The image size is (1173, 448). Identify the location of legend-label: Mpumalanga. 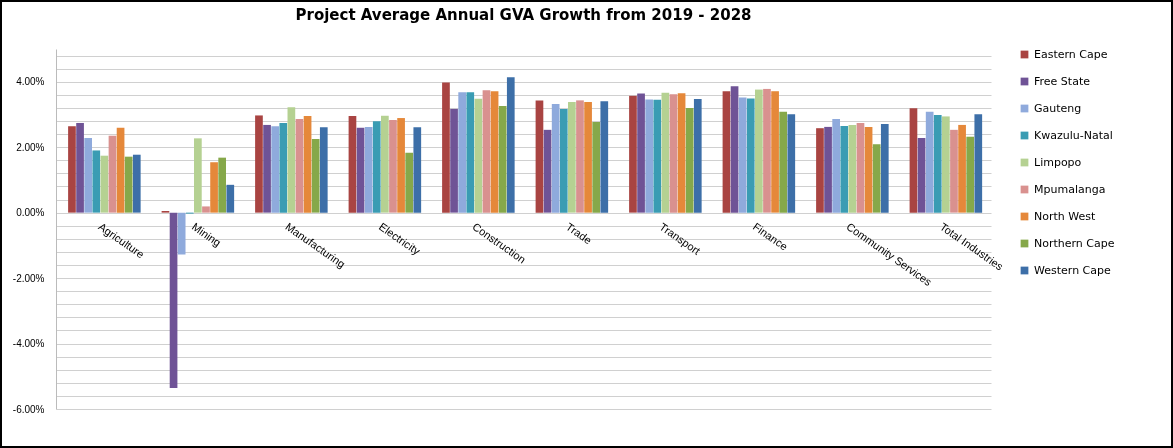
(1070, 189).